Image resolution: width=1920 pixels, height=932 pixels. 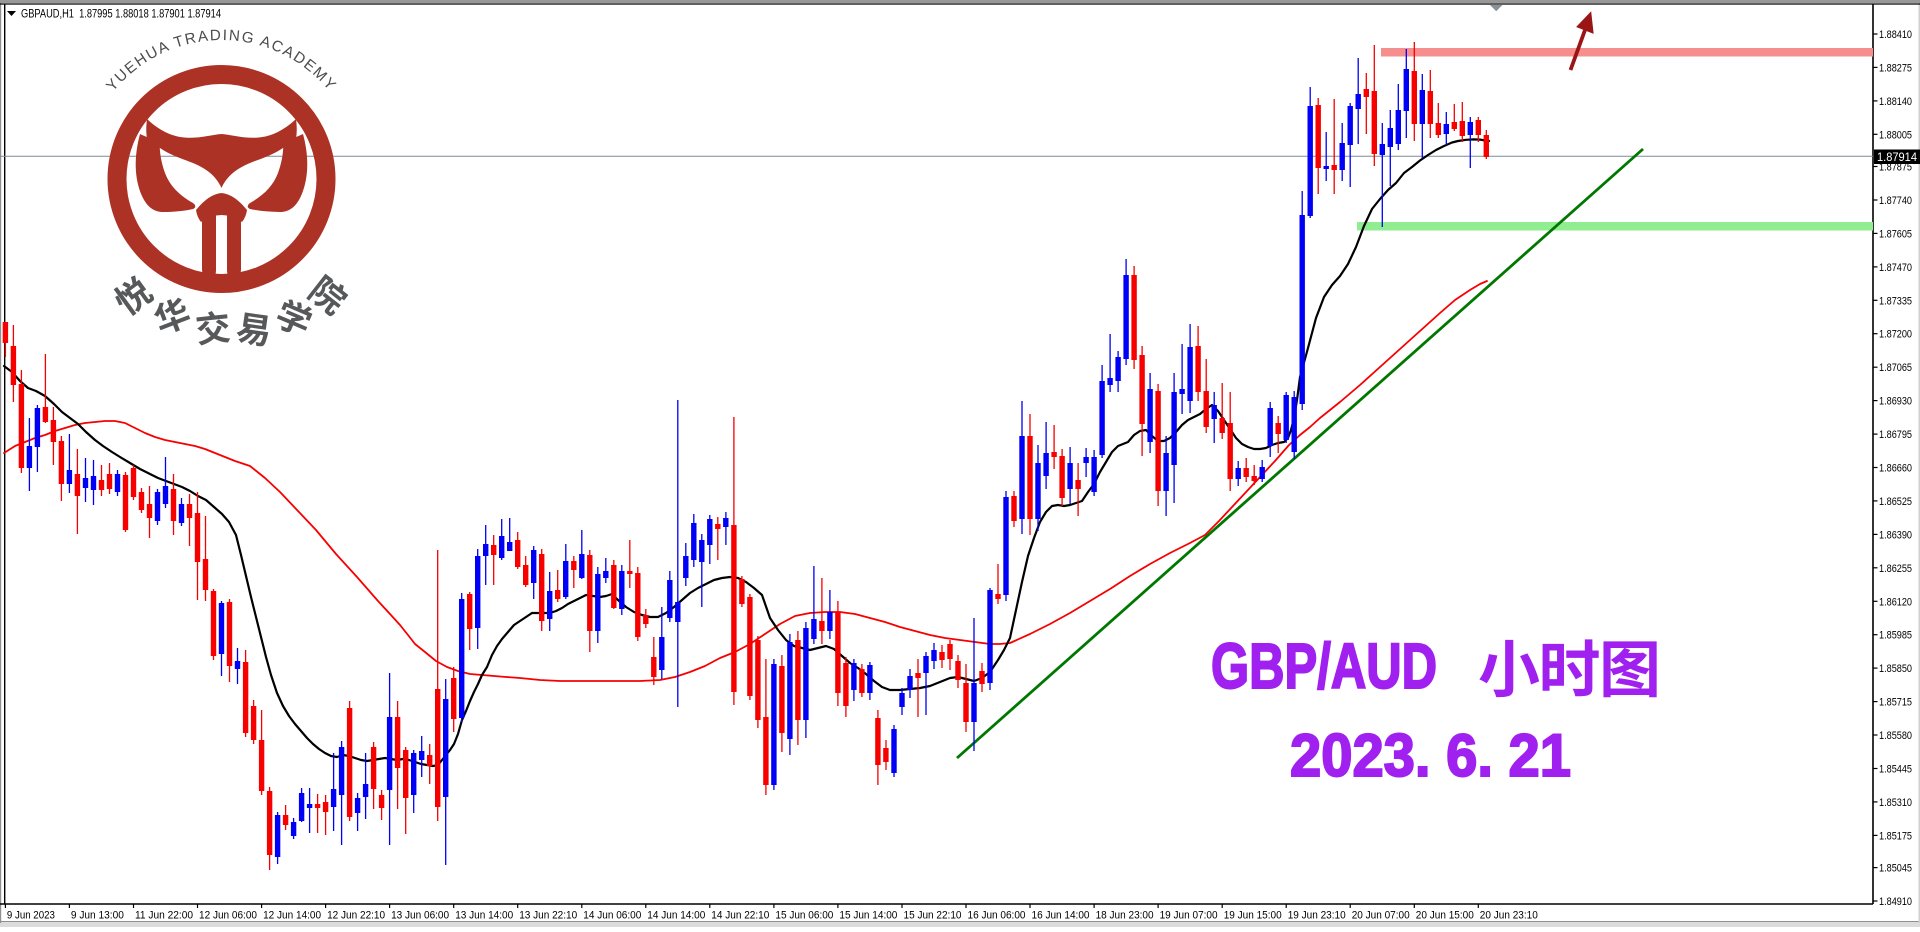 What do you see at coordinates (484, 916) in the screenshot?
I see `svg-text: 13 Jun 14:00` at bounding box center [484, 916].